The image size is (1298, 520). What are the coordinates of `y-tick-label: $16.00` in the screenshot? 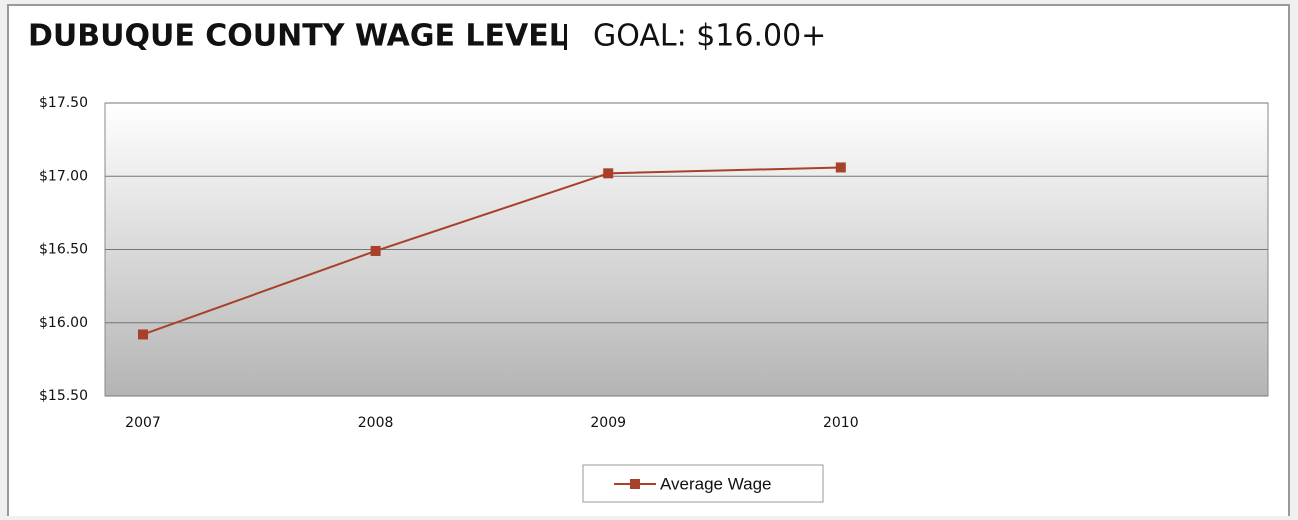 It's located at (63, 323).